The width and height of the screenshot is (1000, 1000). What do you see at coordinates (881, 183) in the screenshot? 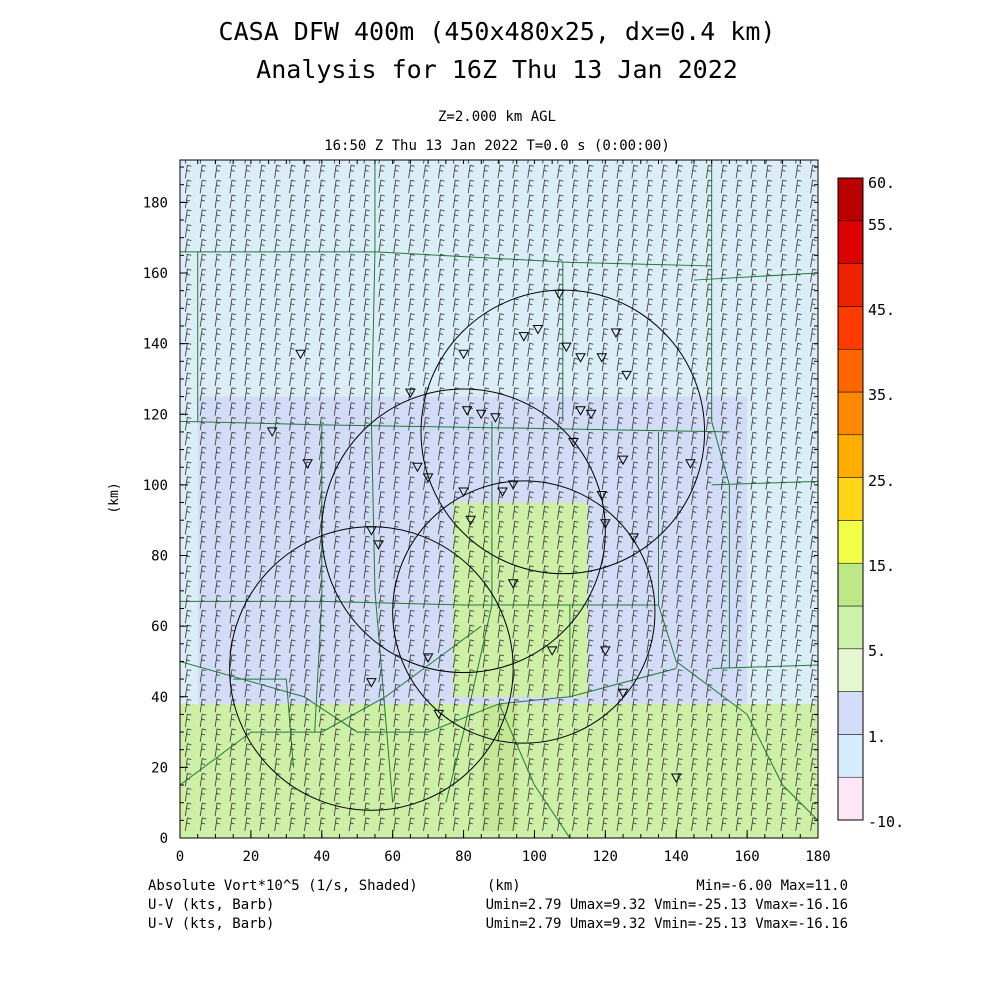
I see `colorbar-label: 60.` at bounding box center [881, 183].